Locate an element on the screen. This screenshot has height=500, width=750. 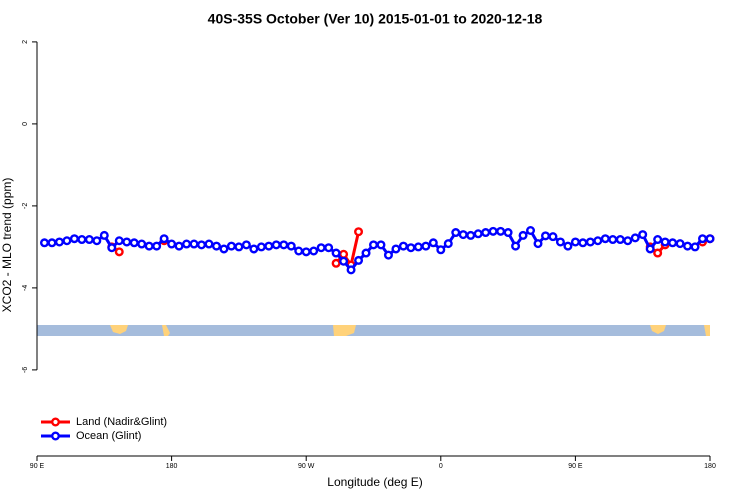
y-tick-label: -2 is located at coordinates (25, 206).